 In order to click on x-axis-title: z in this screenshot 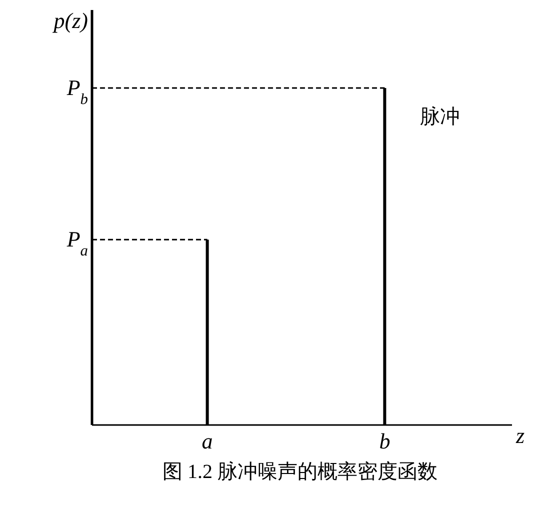, I will do `click(520, 435)`.